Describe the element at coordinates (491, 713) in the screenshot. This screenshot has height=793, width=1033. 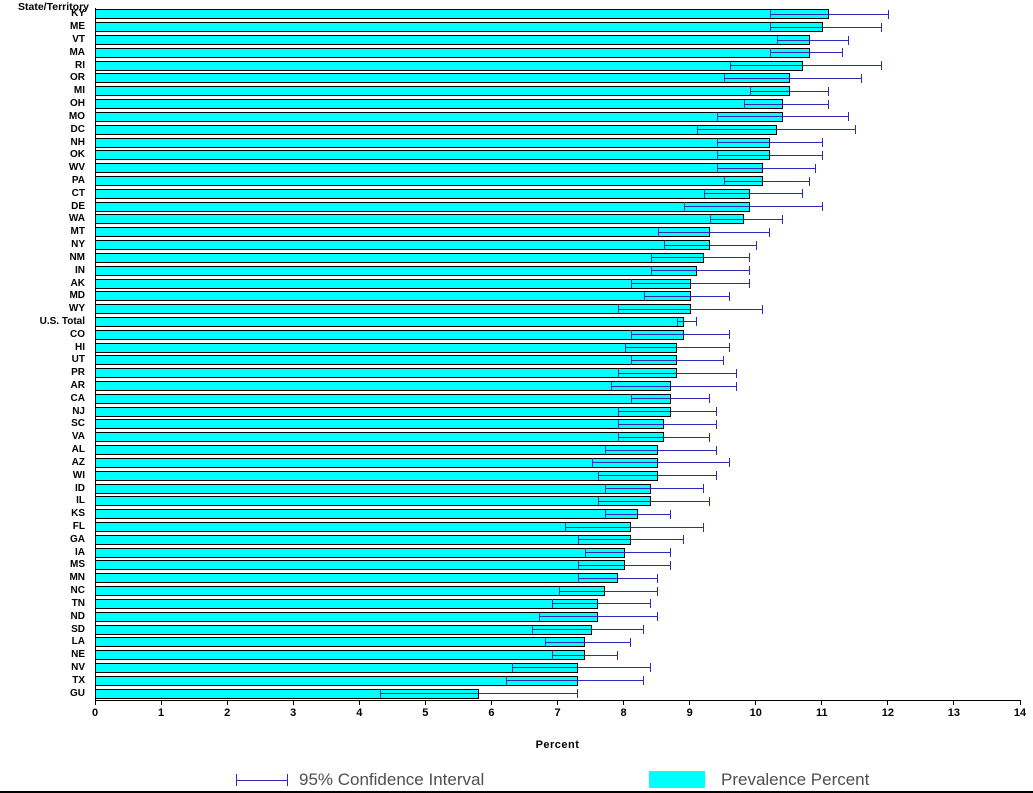
I see `x-axis-tick-label: 6` at that location.